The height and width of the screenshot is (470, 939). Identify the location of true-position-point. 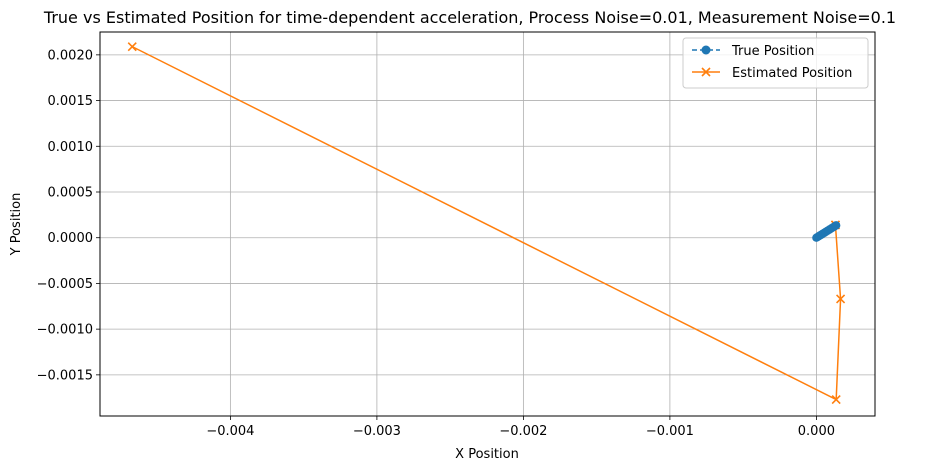
(836, 225).